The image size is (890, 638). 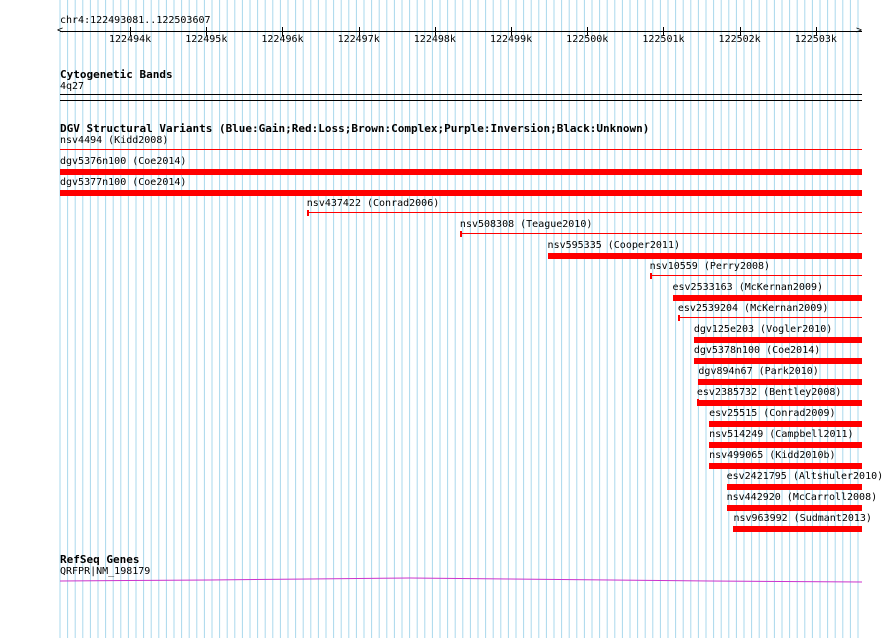 I want to click on ruler-tick-label: 122496k, so click(x=282, y=39).